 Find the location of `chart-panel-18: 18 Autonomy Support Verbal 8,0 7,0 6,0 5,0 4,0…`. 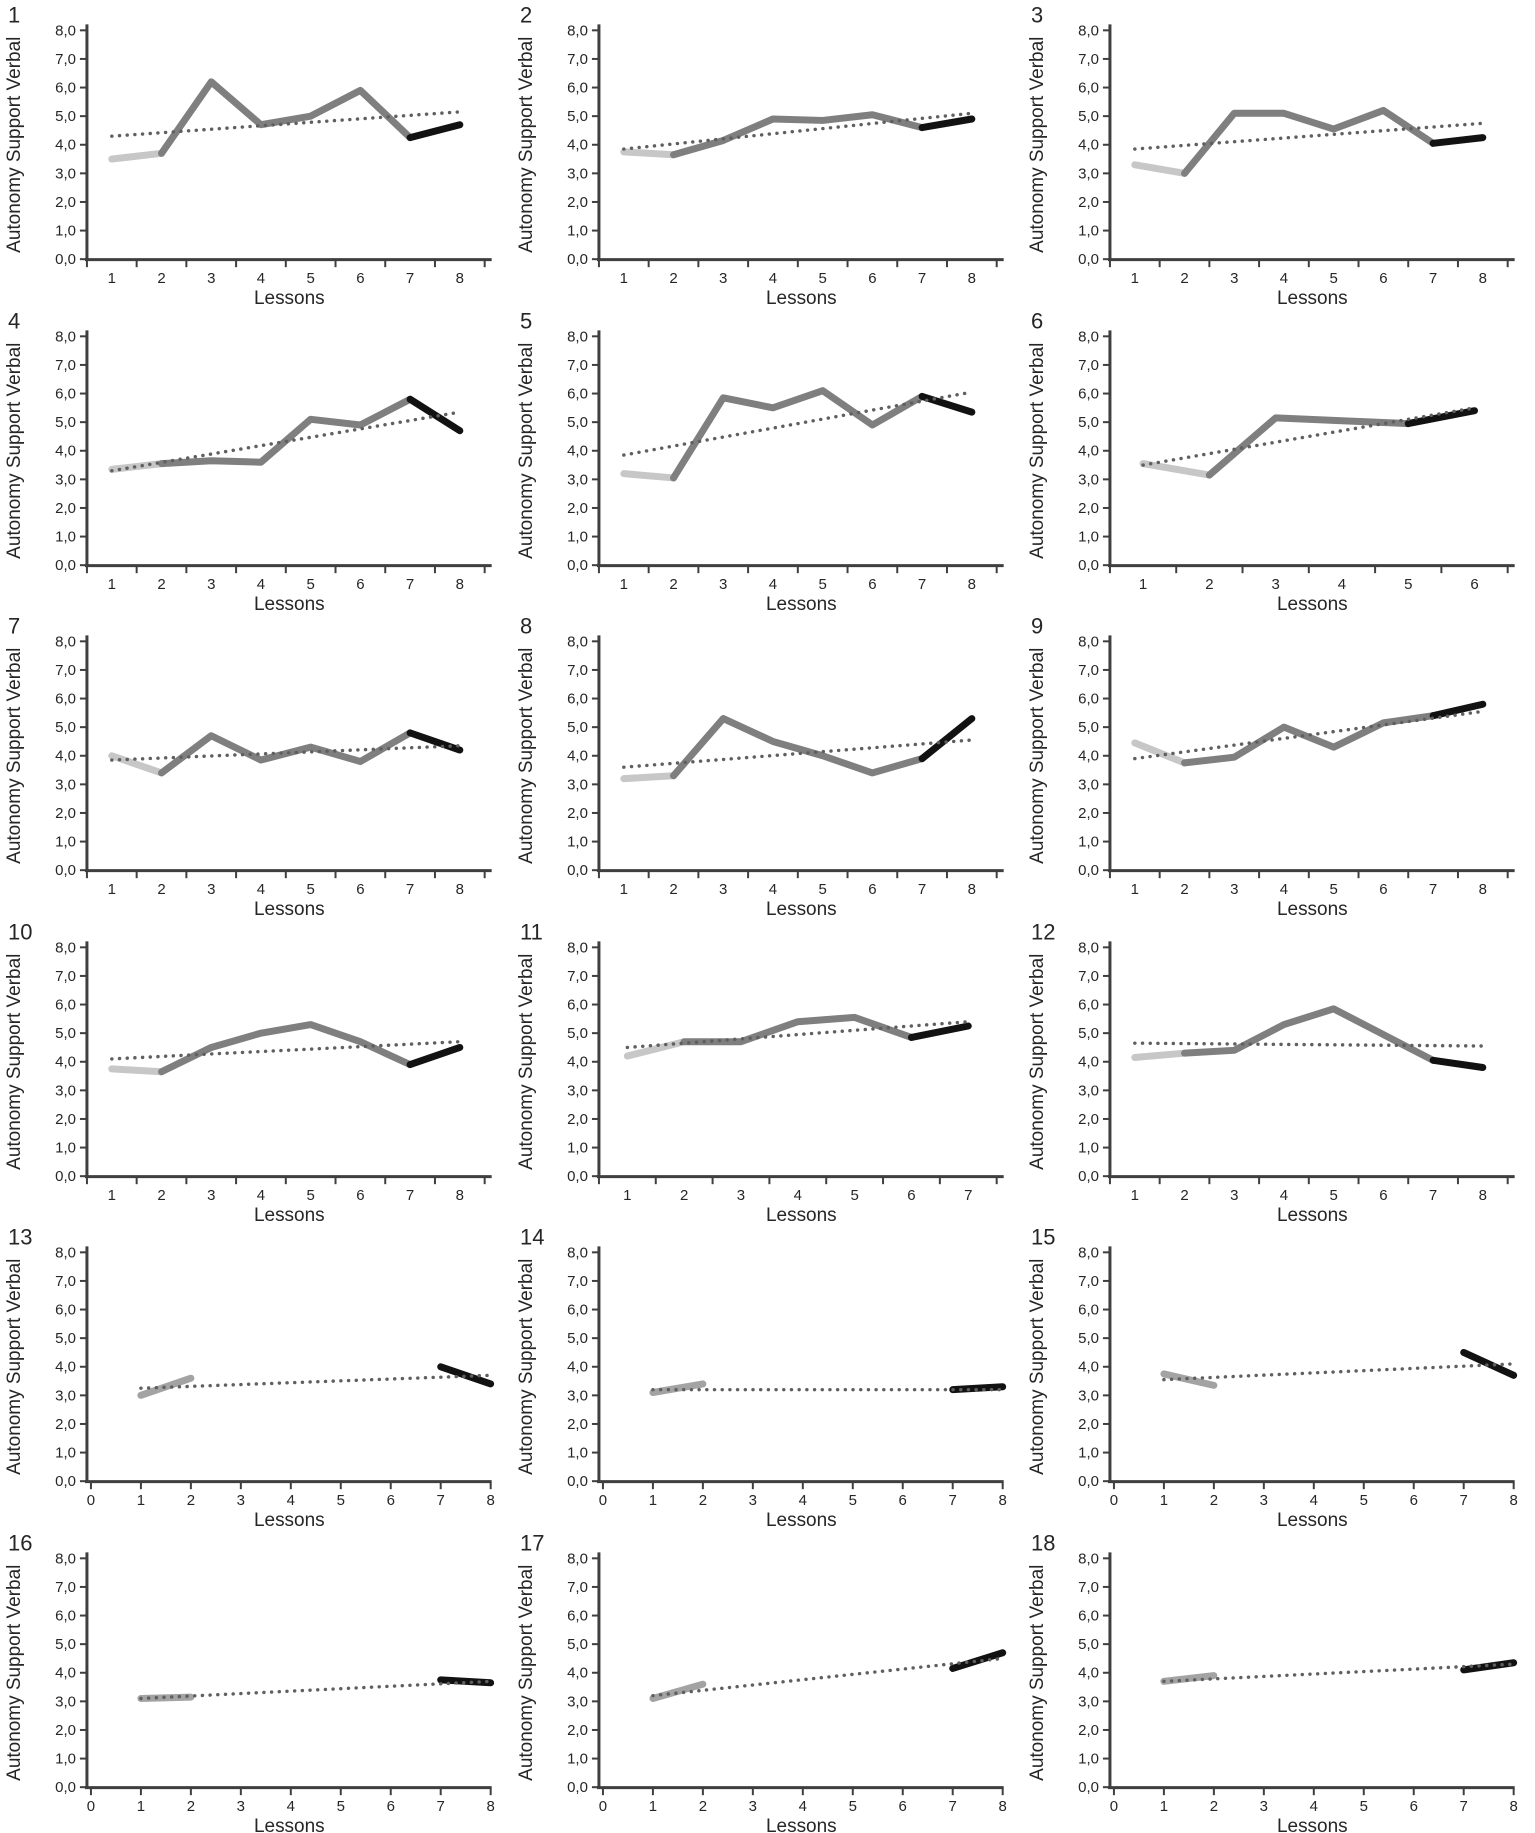

chart-panel-18: 18 Autonomy Support Verbal 8,0 7,0 6,0 5,0 4,0… is located at coordinates (1279, 1680).